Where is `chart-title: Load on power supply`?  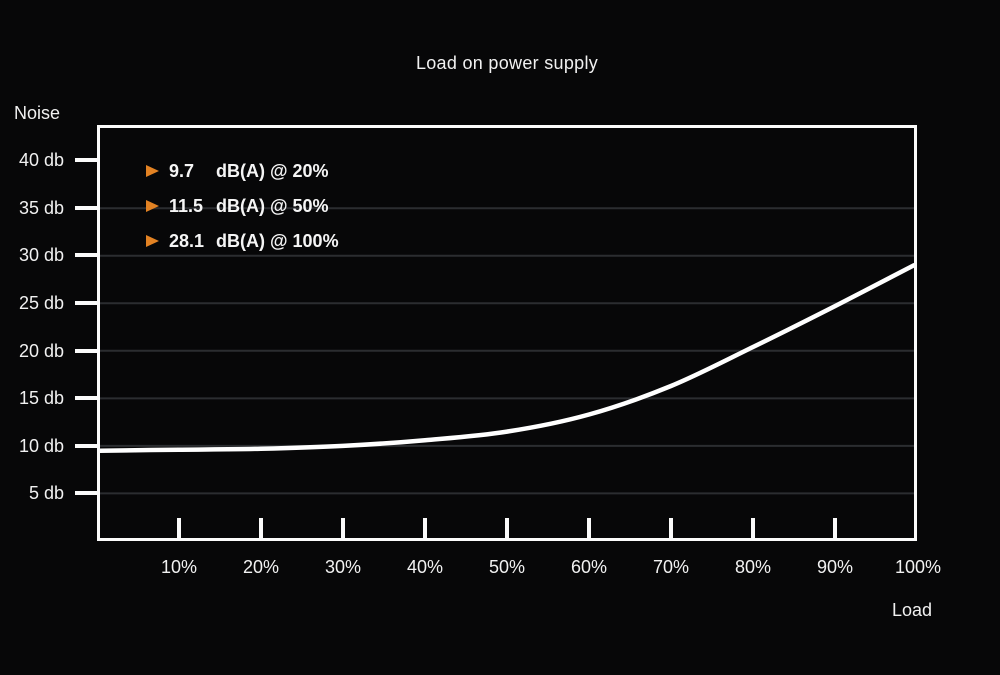 chart-title: Load on power supply is located at coordinates (507, 63).